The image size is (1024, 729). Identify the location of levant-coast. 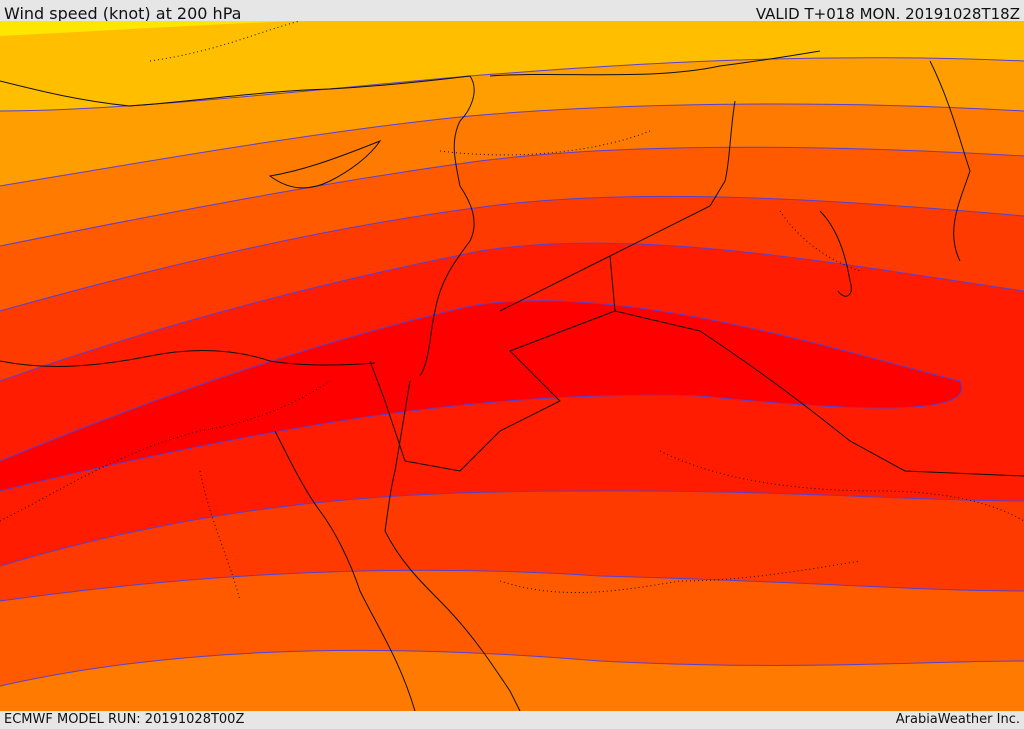
(447, 248).